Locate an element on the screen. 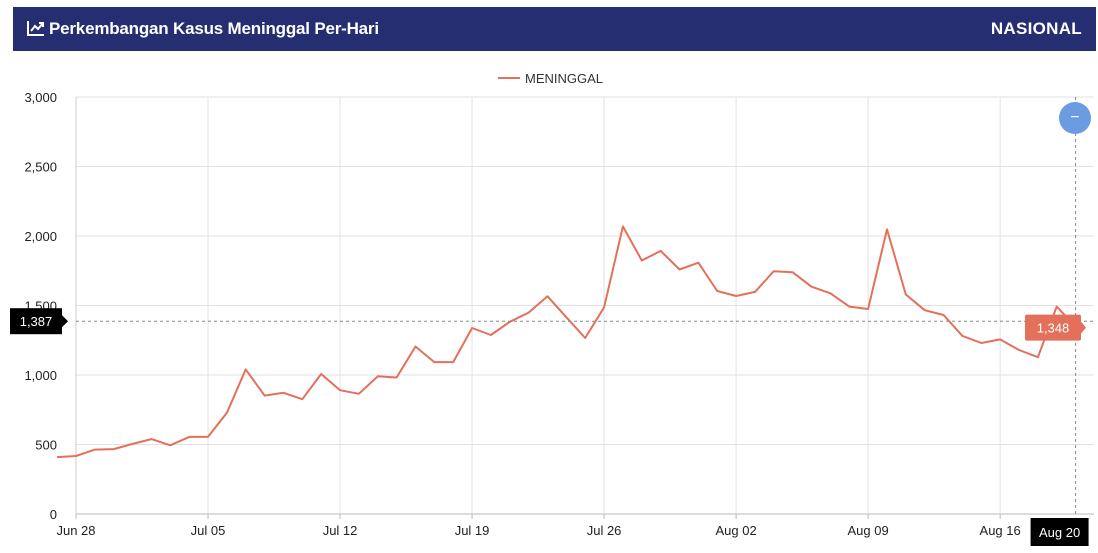 The image size is (1098, 553). crosshair-y-label-box is located at coordinates (36, 321).